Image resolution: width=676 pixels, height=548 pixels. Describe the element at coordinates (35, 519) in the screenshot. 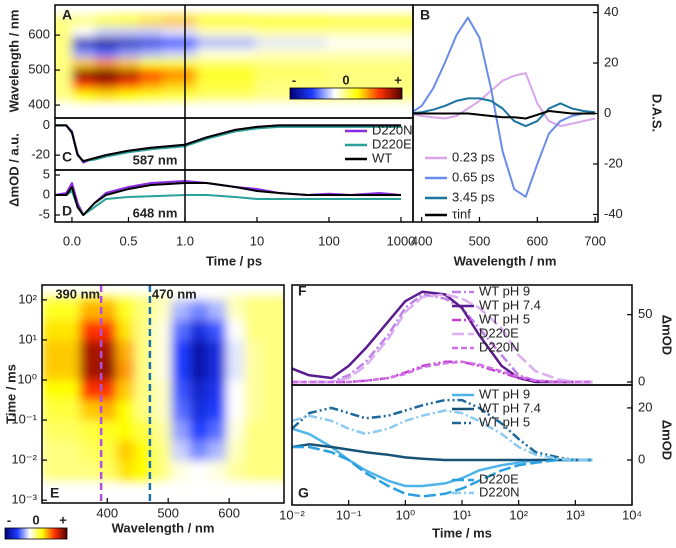

I see `colorbar-label: 0` at that location.